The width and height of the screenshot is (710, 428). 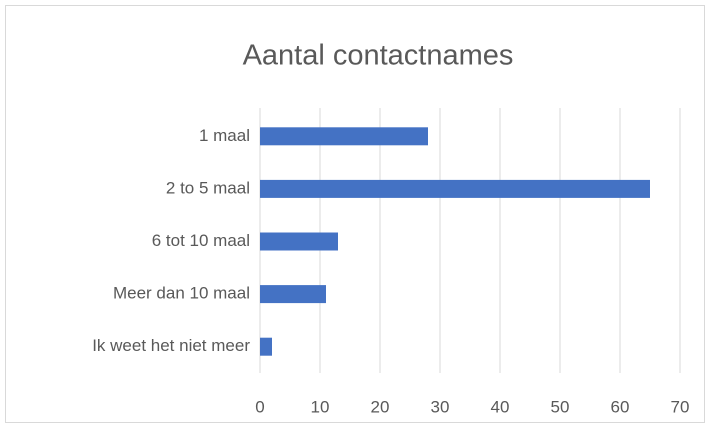 I want to click on x-tick-label: 0, so click(x=259, y=406).